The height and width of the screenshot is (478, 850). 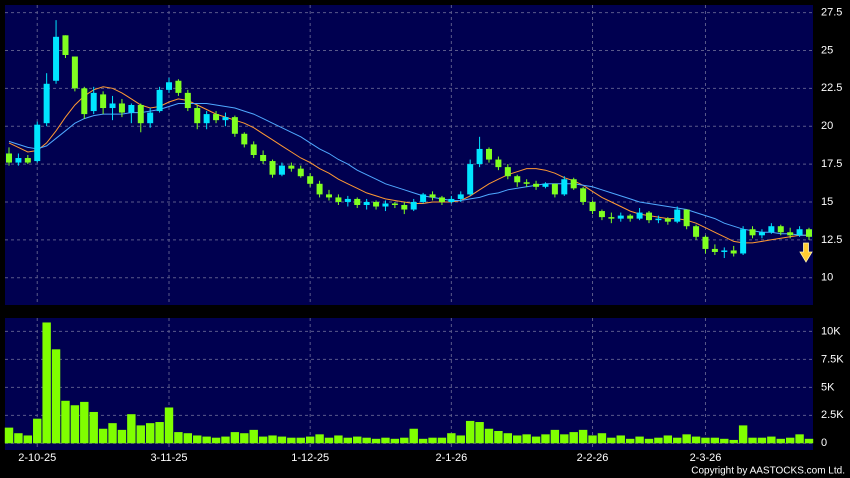 I want to click on y-tick-label: 2.5K, so click(x=832, y=415).